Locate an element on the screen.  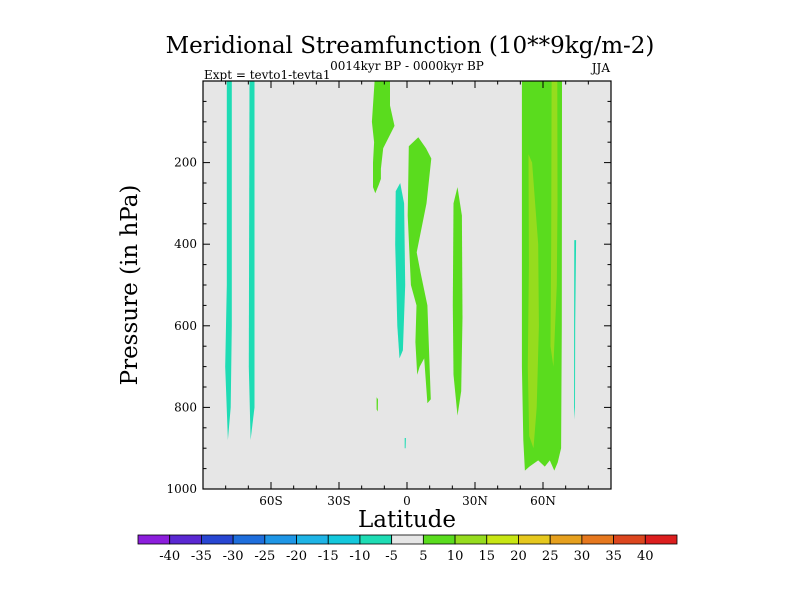
colorbar-label: -20 is located at coordinates (296, 556).